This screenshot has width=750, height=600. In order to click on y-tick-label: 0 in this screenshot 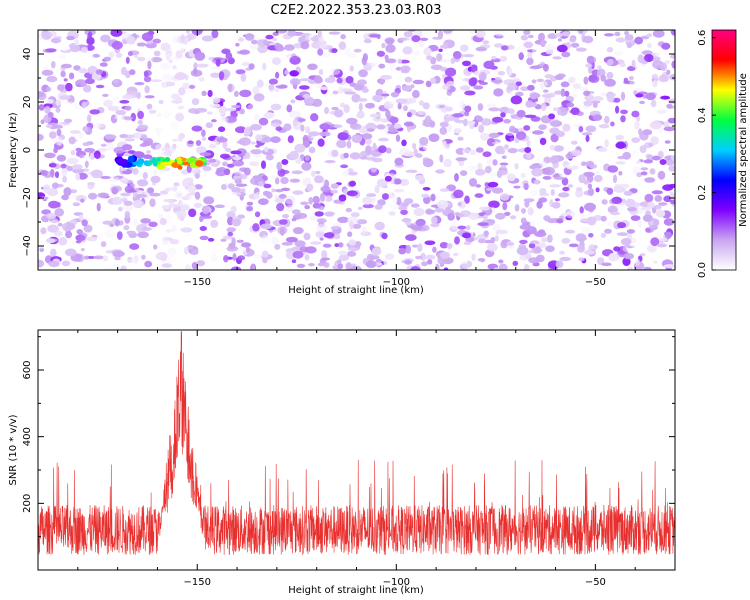, I will do `click(27, 150)`.